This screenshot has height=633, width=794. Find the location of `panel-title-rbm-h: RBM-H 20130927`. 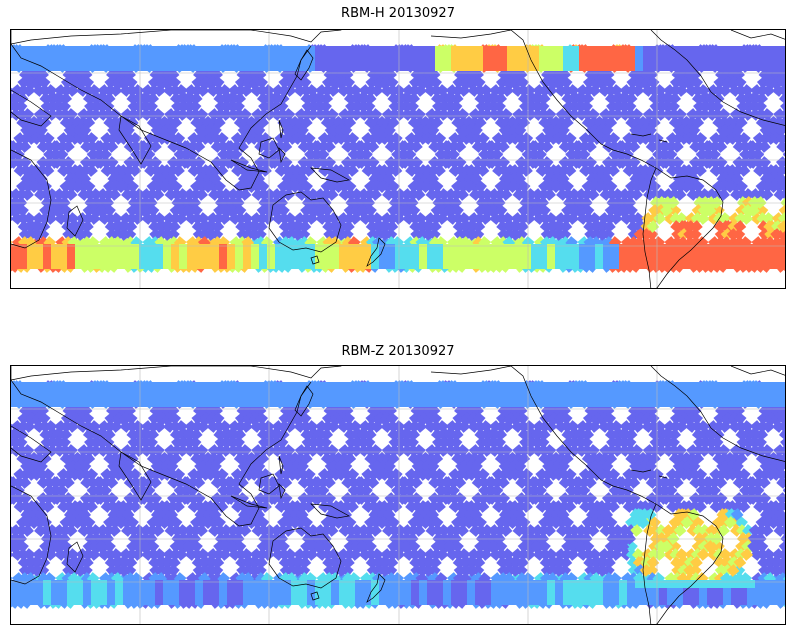

panel-title-rbm-h: RBM-H 20130927 is located at coordinates (398, 13).